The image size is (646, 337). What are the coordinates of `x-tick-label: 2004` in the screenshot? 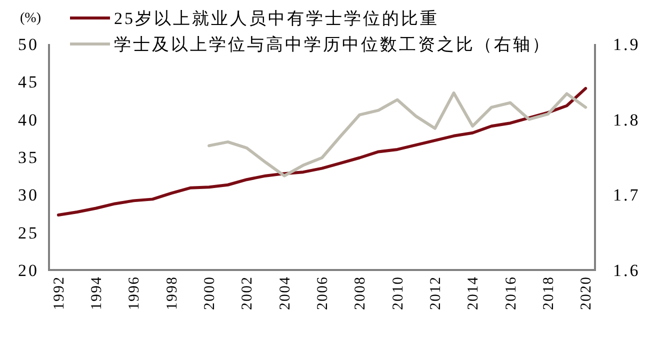 It's located at (285, 293).